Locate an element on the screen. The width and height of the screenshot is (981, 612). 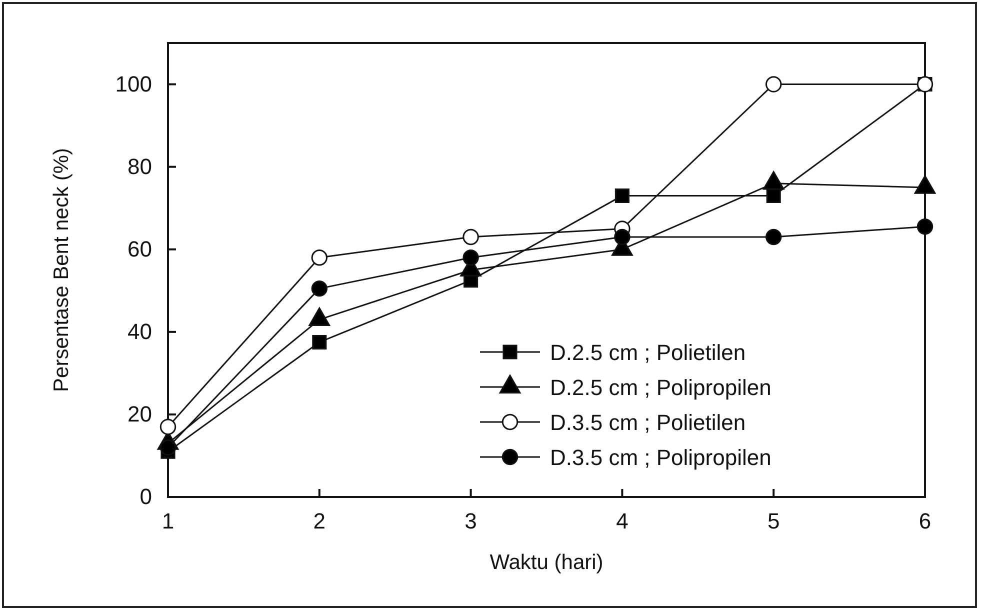
legend-label: D.2.5 cm ; Polietilen is located at coordinates (648, 352).